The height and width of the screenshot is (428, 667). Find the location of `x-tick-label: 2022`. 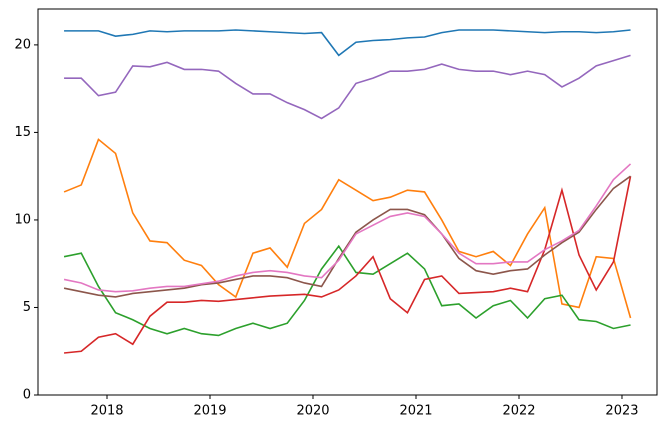

x-tick-label: 2022 is located at coordinates (518, 411).